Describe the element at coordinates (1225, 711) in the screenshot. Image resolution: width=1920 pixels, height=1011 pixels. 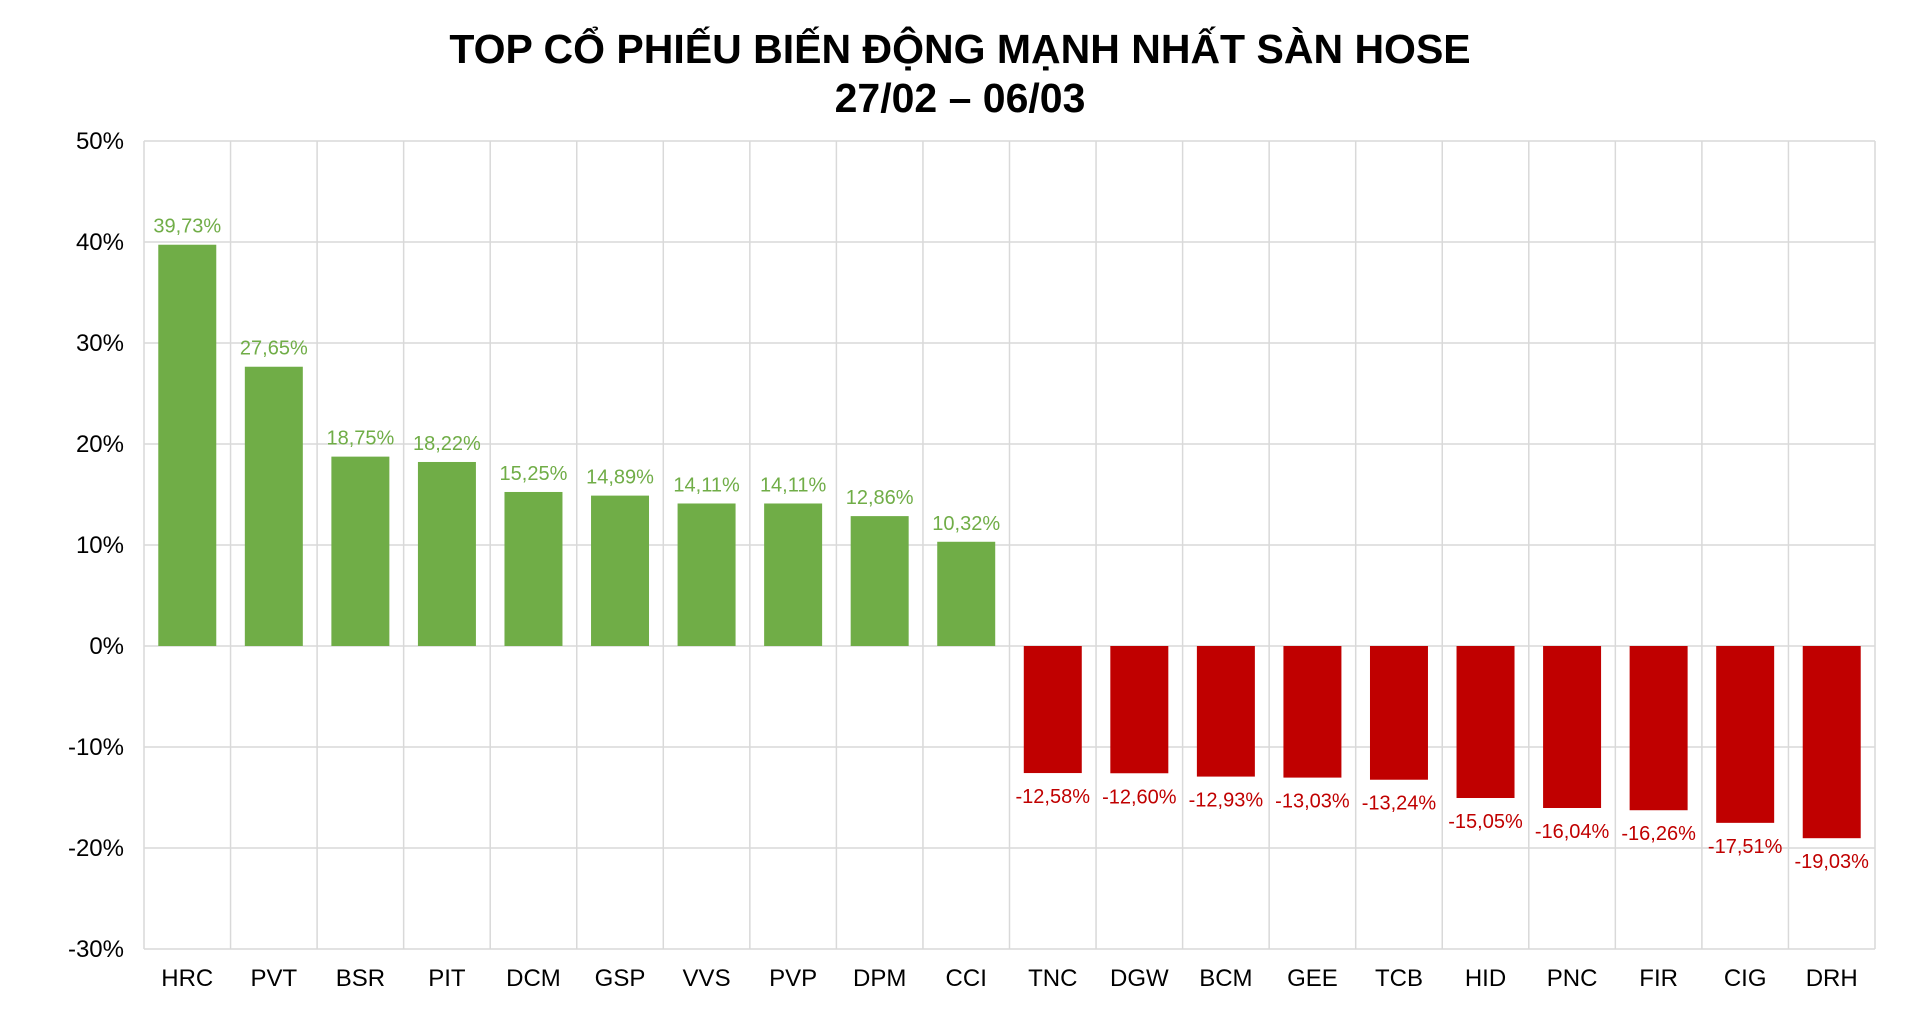
I see `bar-bcm` at that location.